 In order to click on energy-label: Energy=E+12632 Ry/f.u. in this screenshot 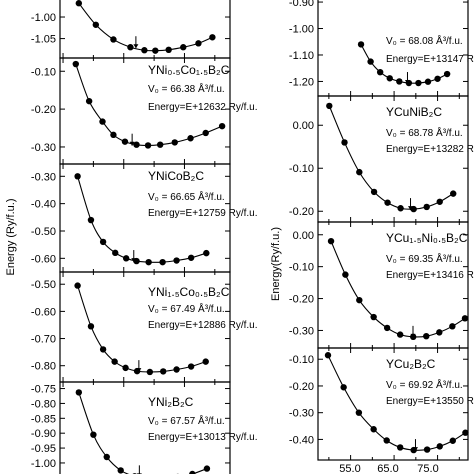, I will do `click(203, 107)`.